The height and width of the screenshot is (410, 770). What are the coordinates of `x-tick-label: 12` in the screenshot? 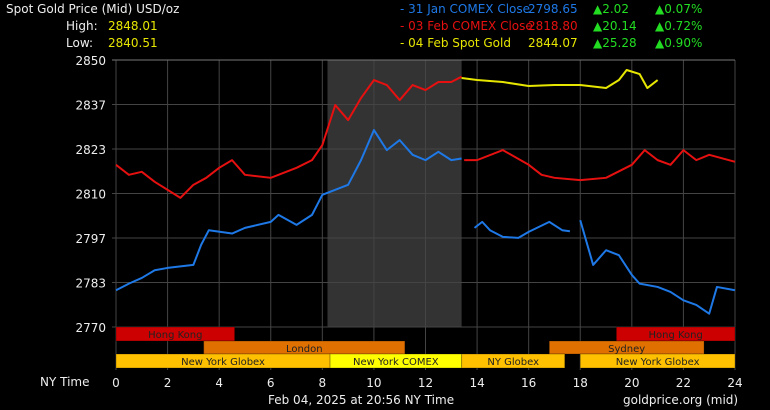 It's located at (425, 383).